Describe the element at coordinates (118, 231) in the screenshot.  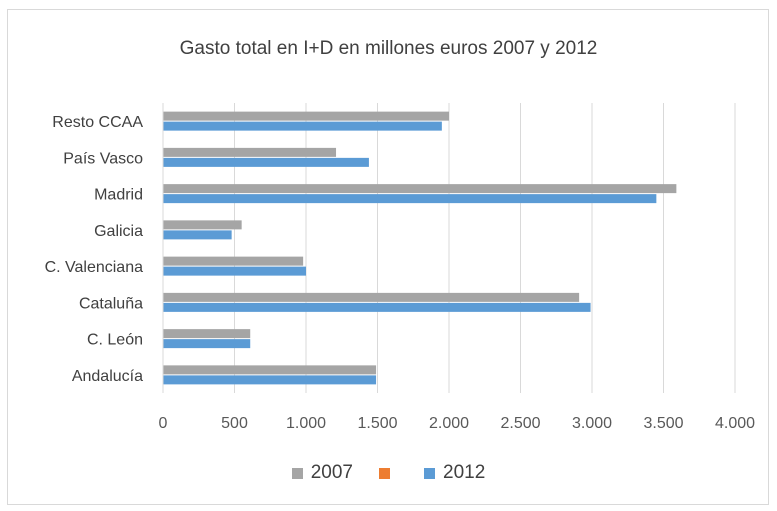
I see `category-label: Galicia` at that location.